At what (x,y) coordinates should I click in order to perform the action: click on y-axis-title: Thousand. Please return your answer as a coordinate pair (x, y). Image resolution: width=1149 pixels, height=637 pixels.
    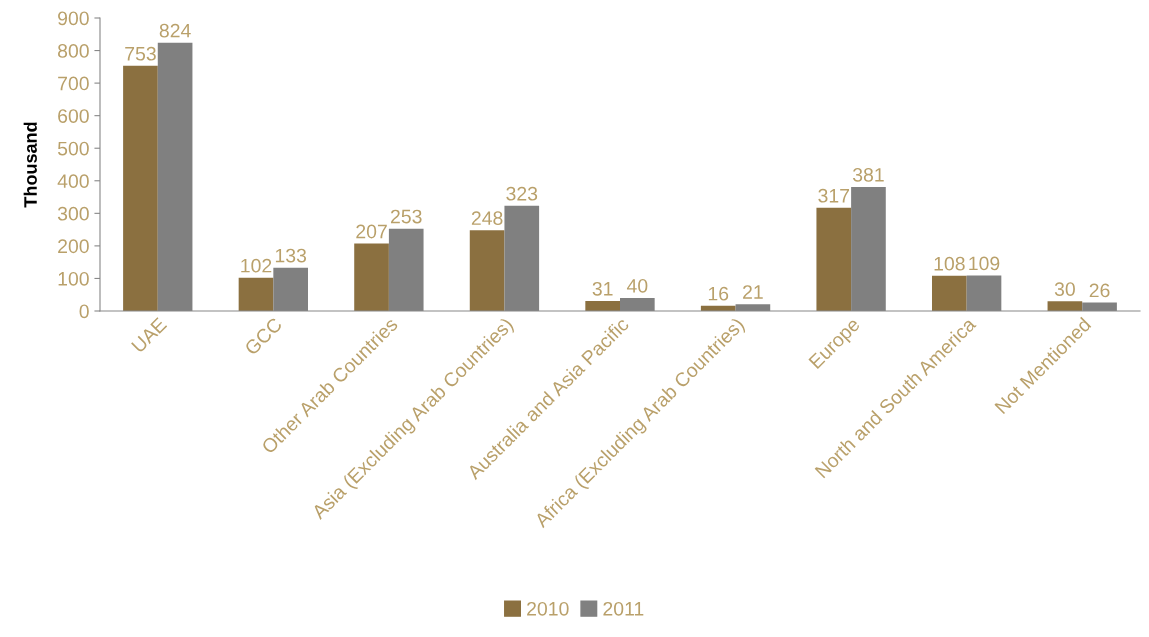
    Looking at the image, I should click on (30, 165).